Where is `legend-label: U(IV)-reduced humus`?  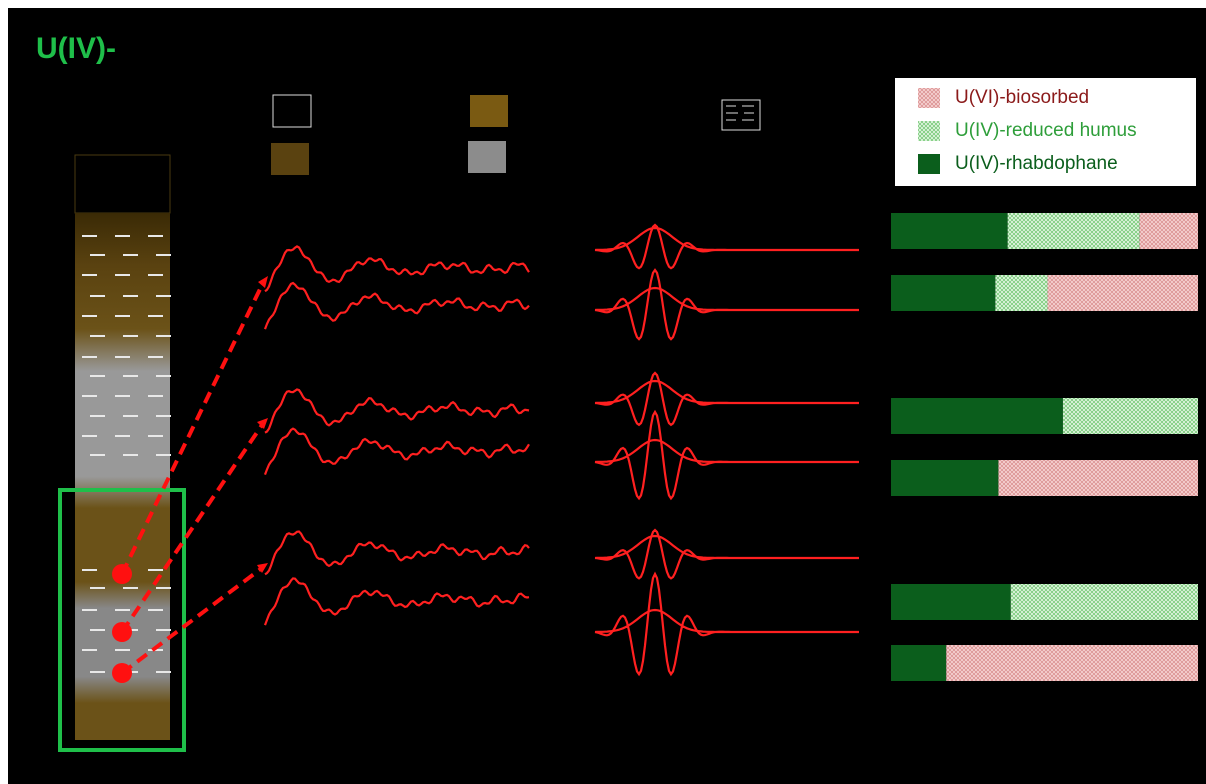 legend-label: U(IV)-reduced humus is located at coordinates (1046, 130).